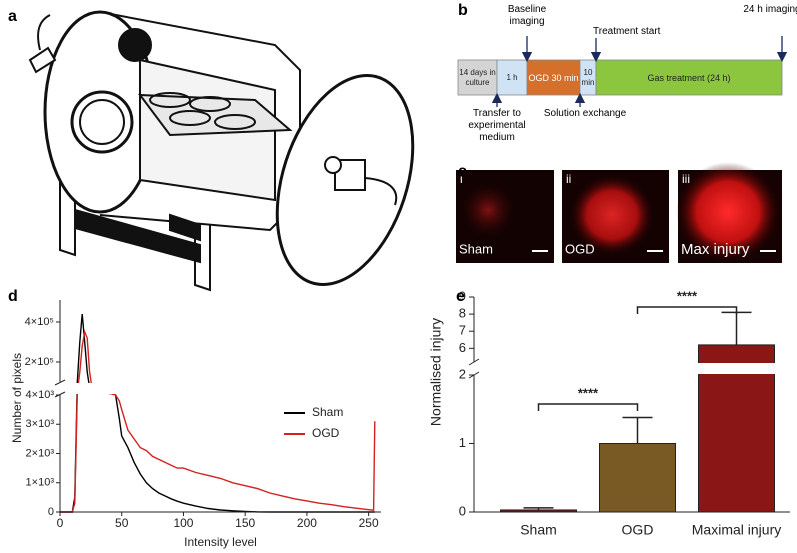  What do you see at coordinates (333, 165) in the screenshot?
I see `outlet-knob` at bounding box center [333, 165].